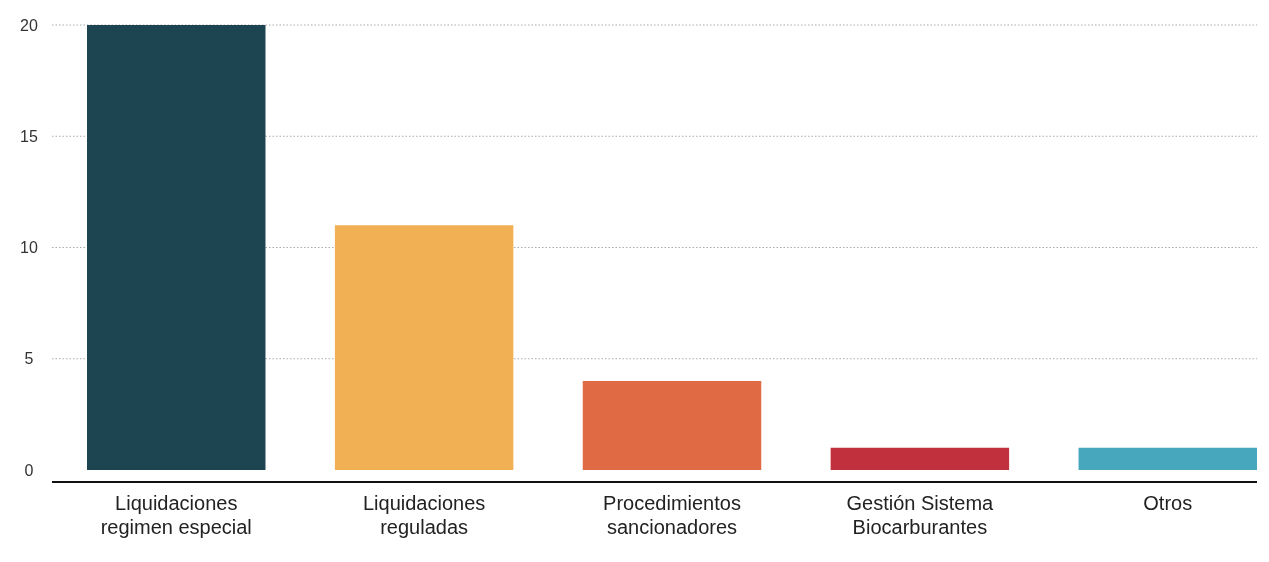 The image size is (1269, 562). I want to click on y-tick-label: 0, so click(29, 470).